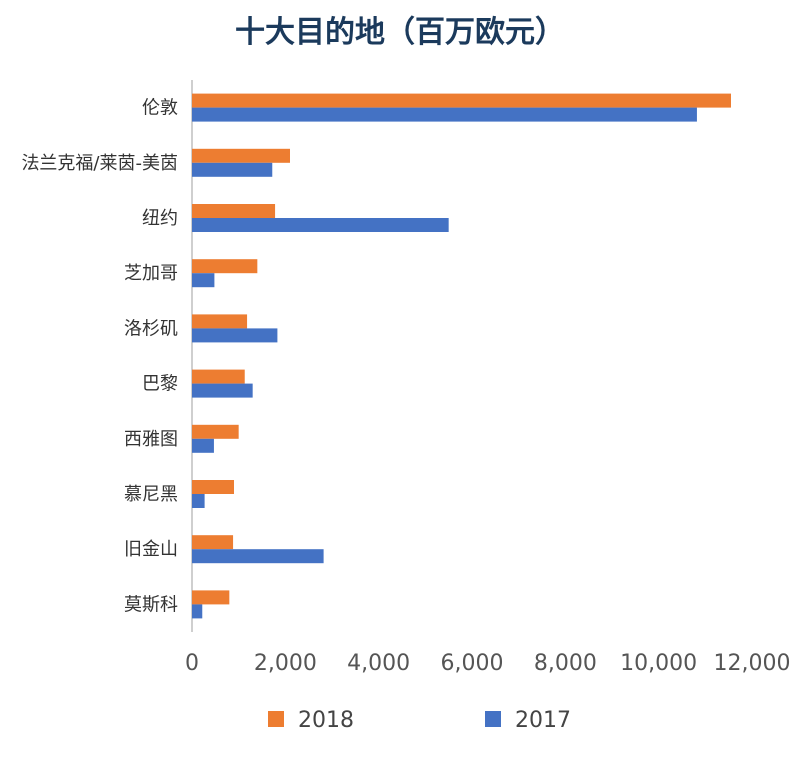 Image resolution: width=800 pixels, height=766 pixels. I want to click on category-label: 纽约, so click(160, 218).